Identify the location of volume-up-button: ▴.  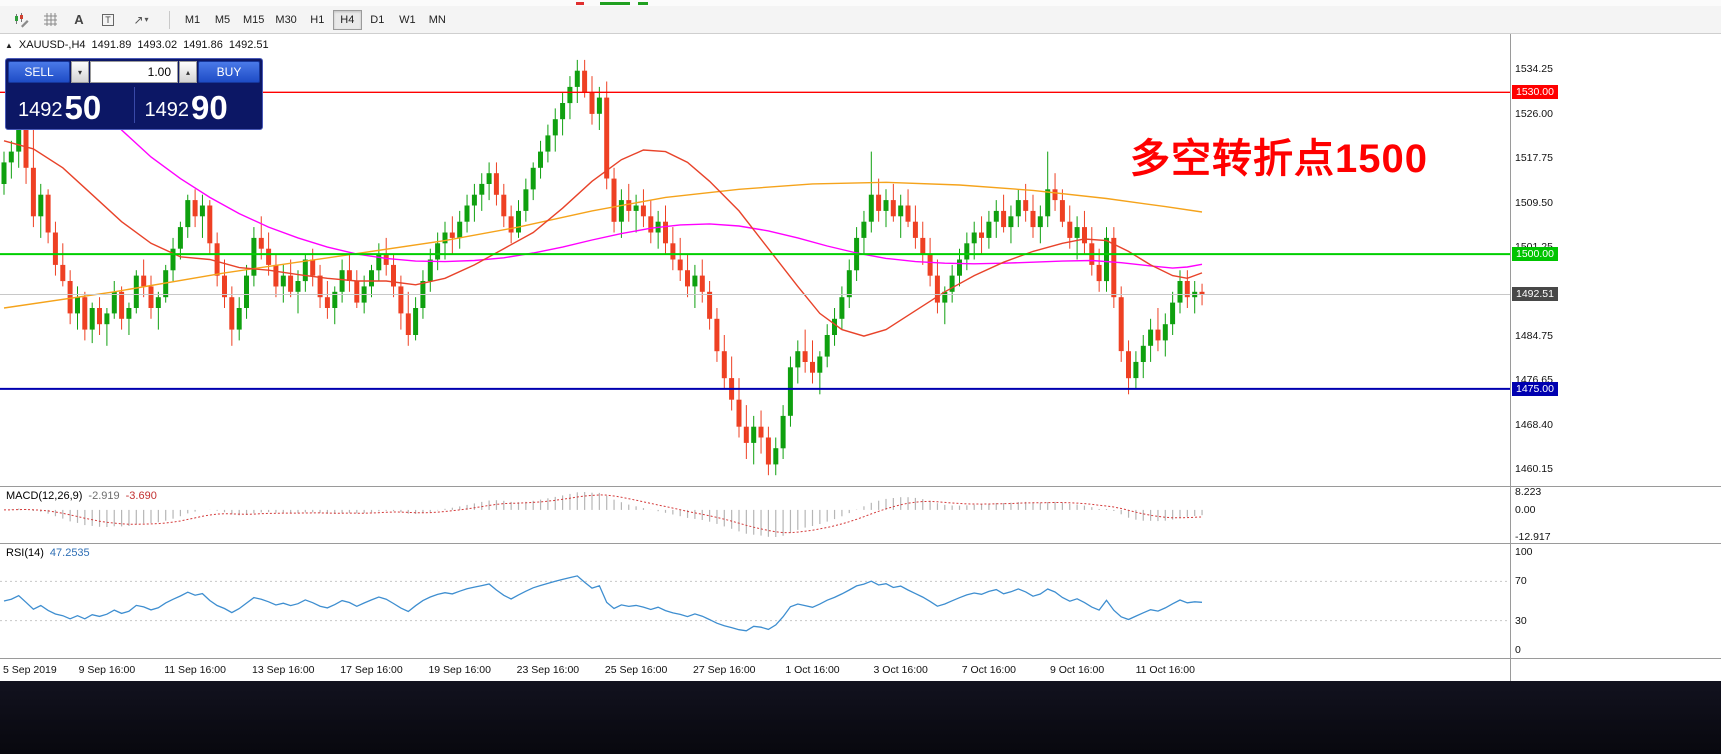
(188, 72).